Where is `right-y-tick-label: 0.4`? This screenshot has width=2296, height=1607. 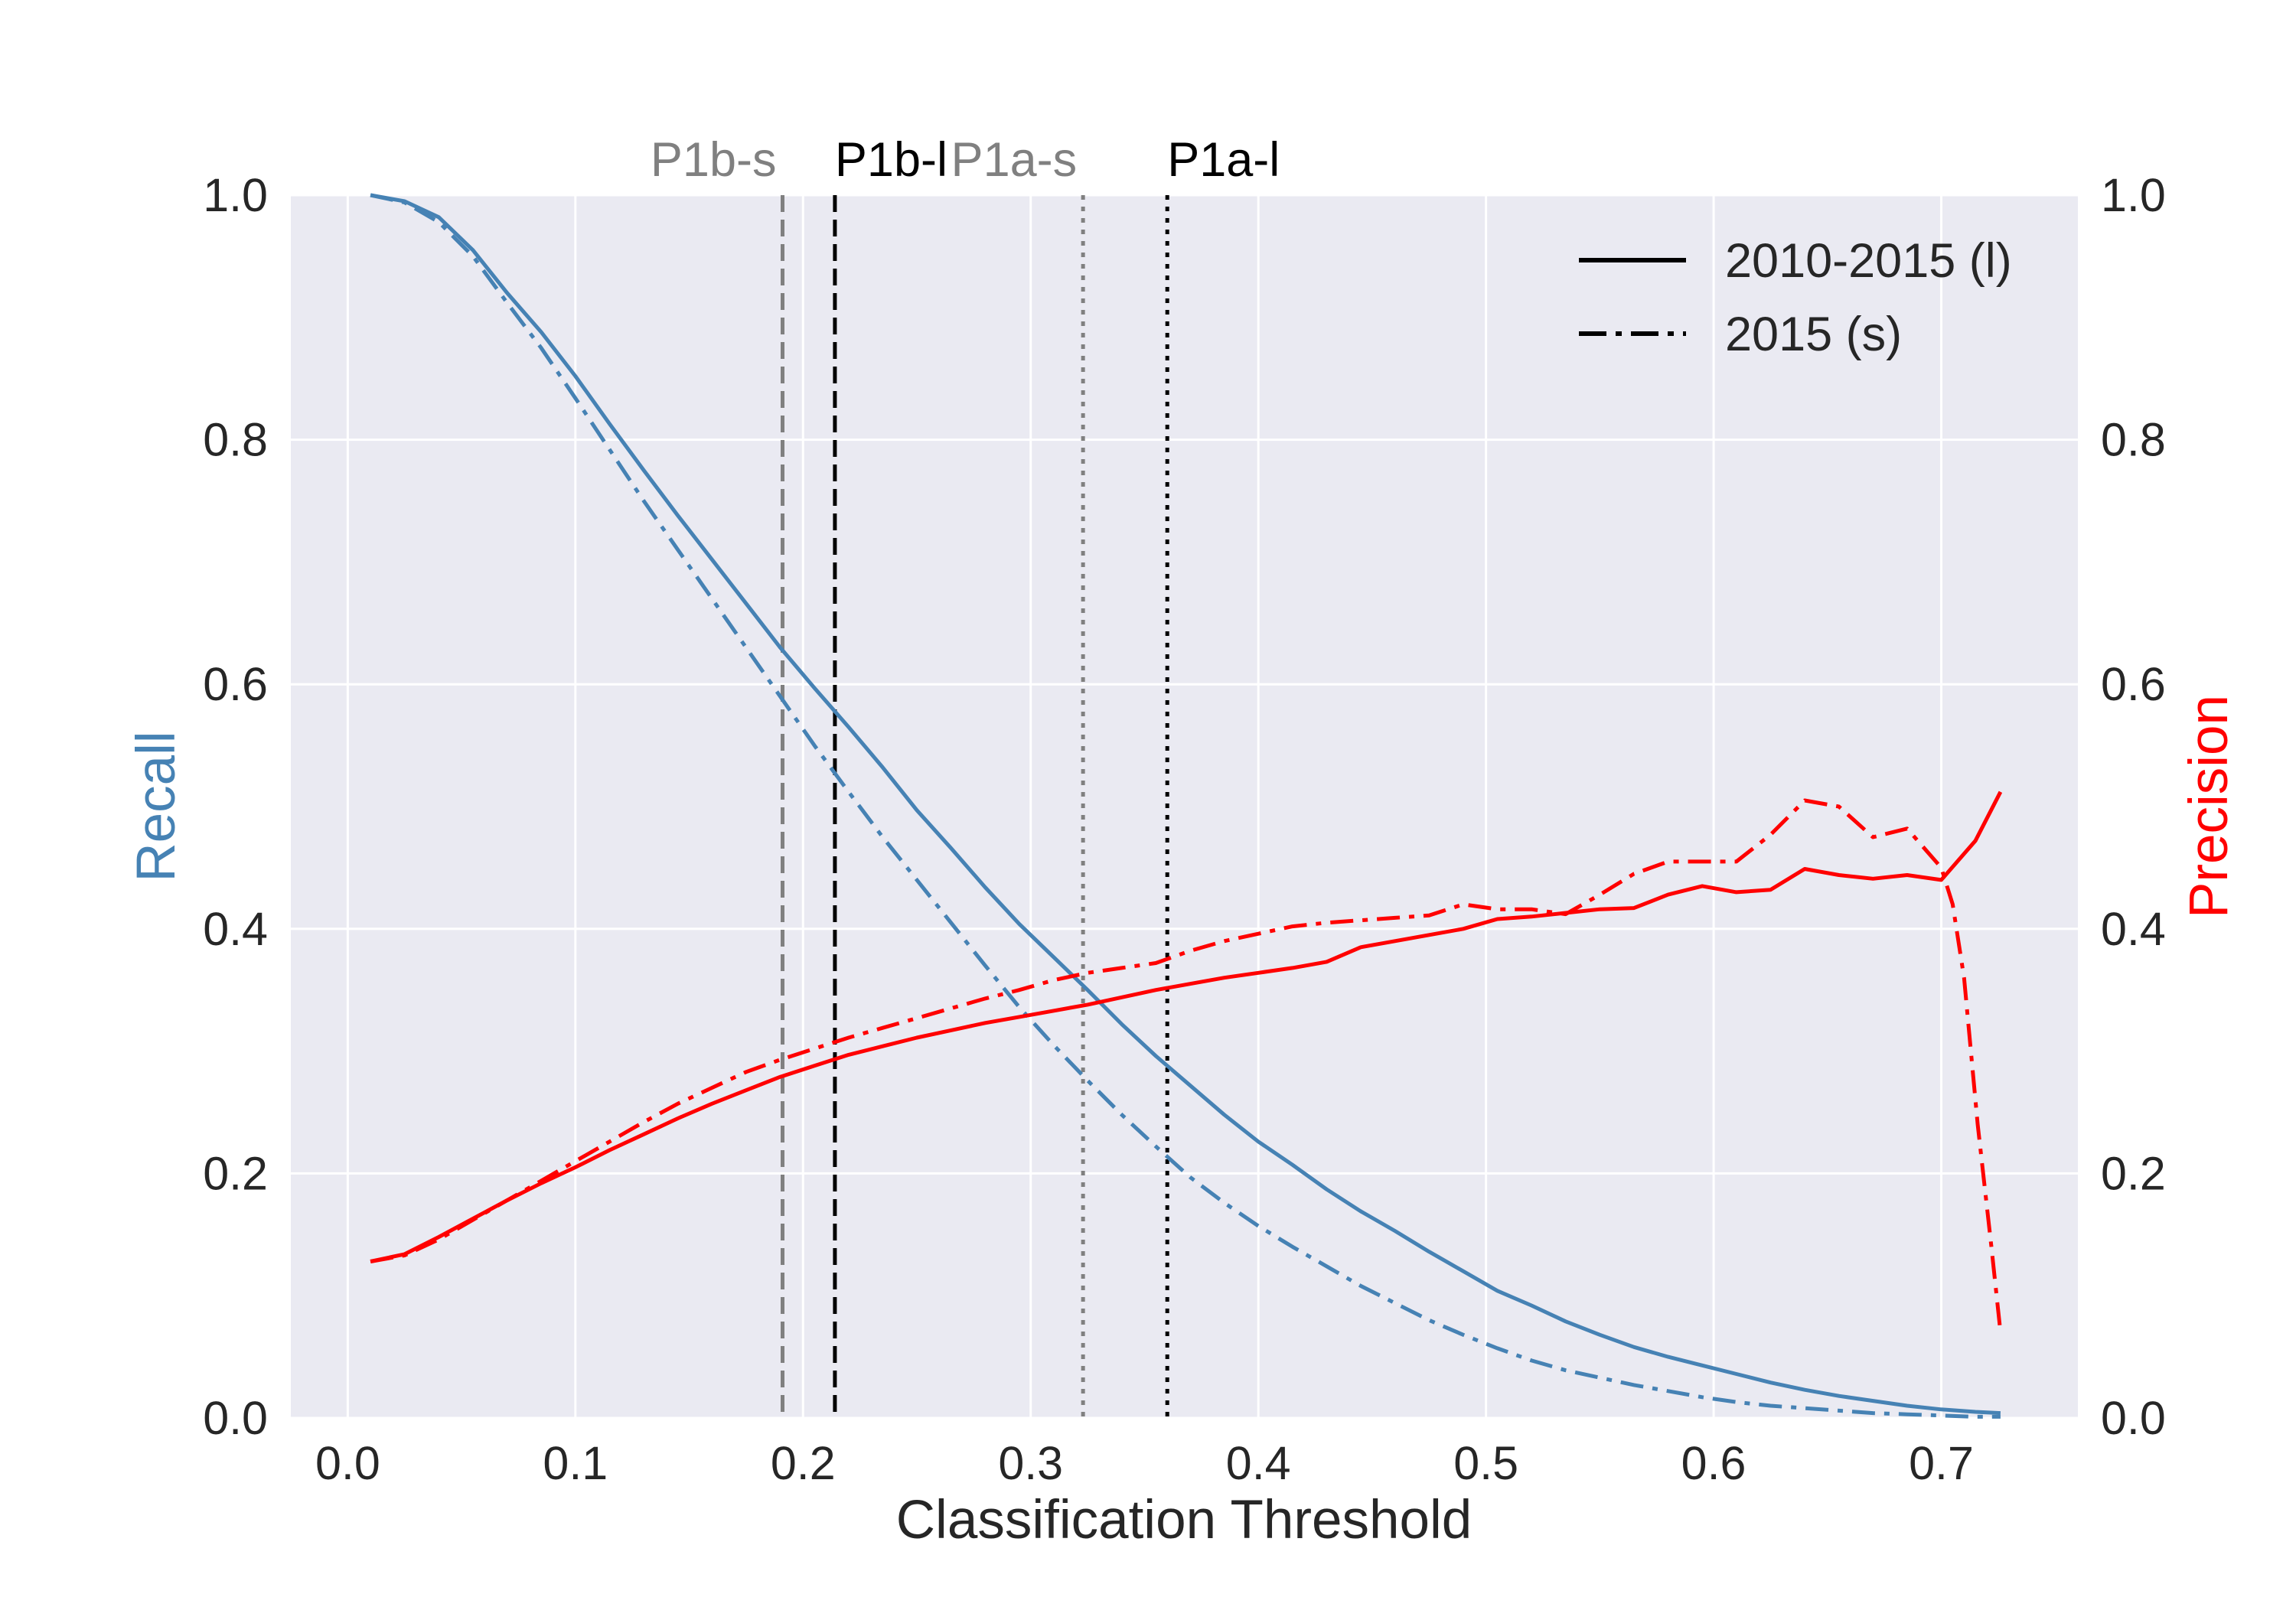 right-y-tick-label: 0.4 is located at coordinates (2133, 929).